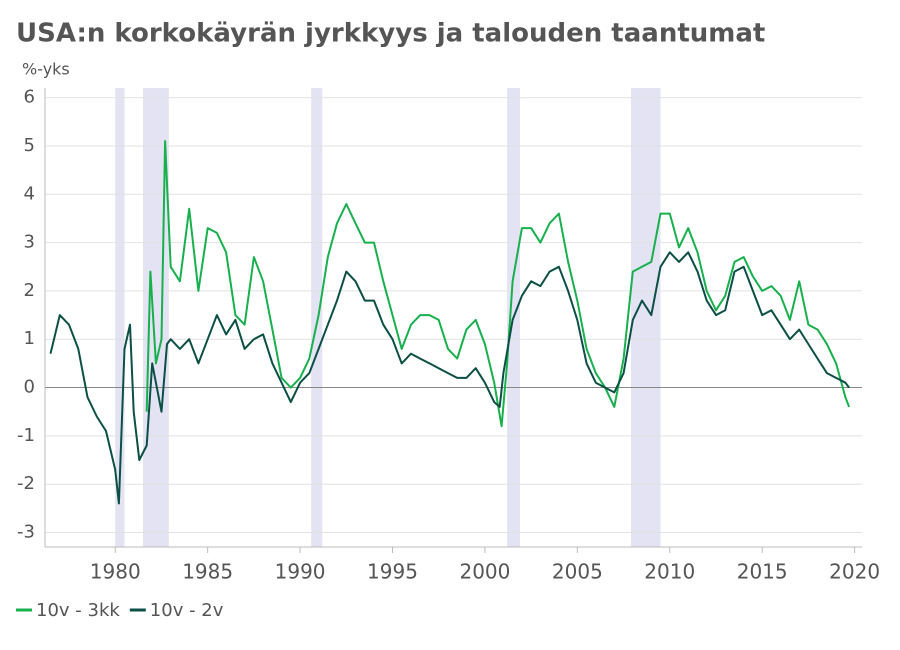  I want to click on y-tick-label: 5, so click(29, 145).